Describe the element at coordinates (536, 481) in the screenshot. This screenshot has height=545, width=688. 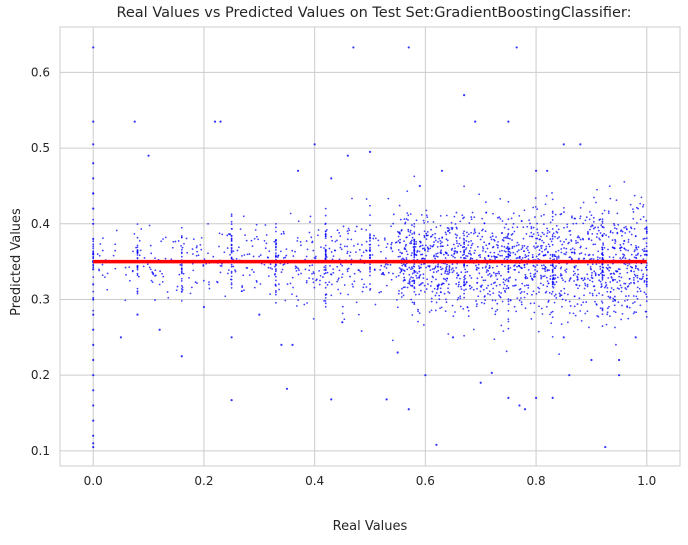
I see `x-tick-label: 0.8` at that location.